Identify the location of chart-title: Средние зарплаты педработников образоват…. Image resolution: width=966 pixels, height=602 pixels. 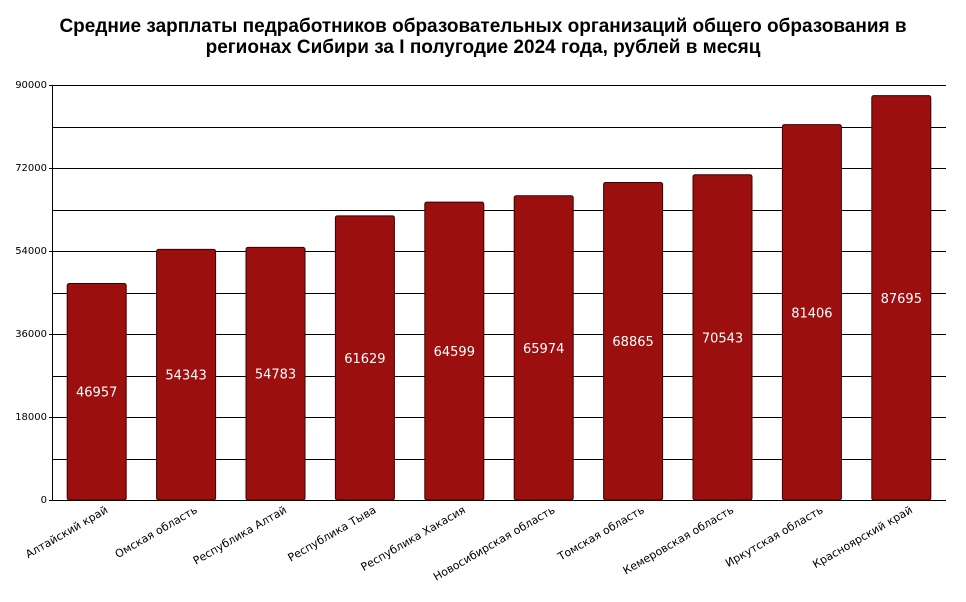
(483, 37).